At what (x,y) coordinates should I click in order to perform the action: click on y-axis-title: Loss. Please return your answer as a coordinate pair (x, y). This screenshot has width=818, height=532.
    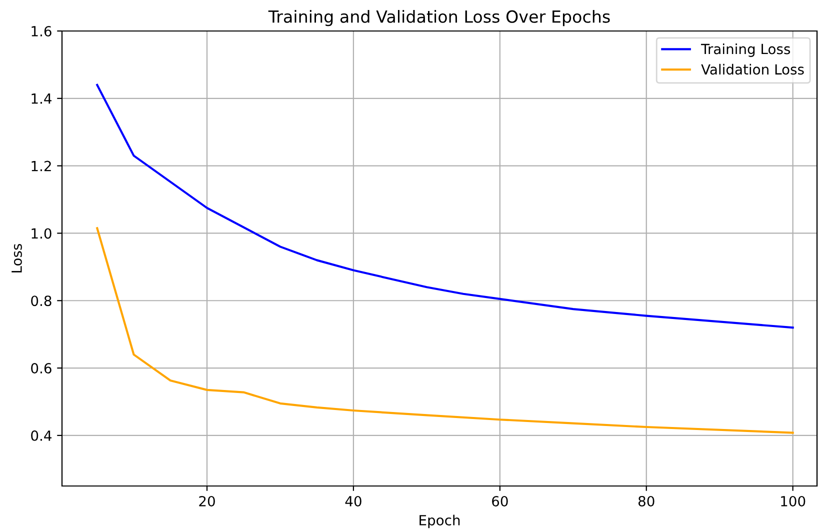
    Looking at the image, I should click on (17, 258).